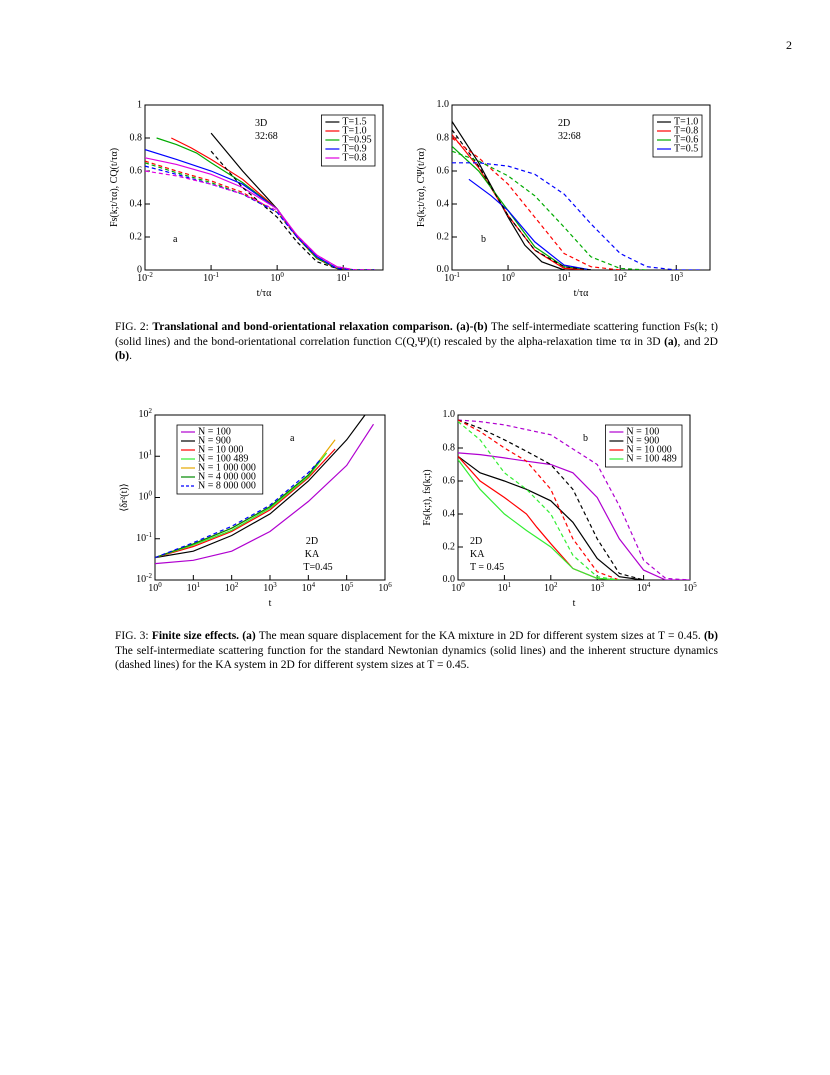  Describe the element at coordinates (130, 356) in the screenshot. I see `caption-text: .` at that location.